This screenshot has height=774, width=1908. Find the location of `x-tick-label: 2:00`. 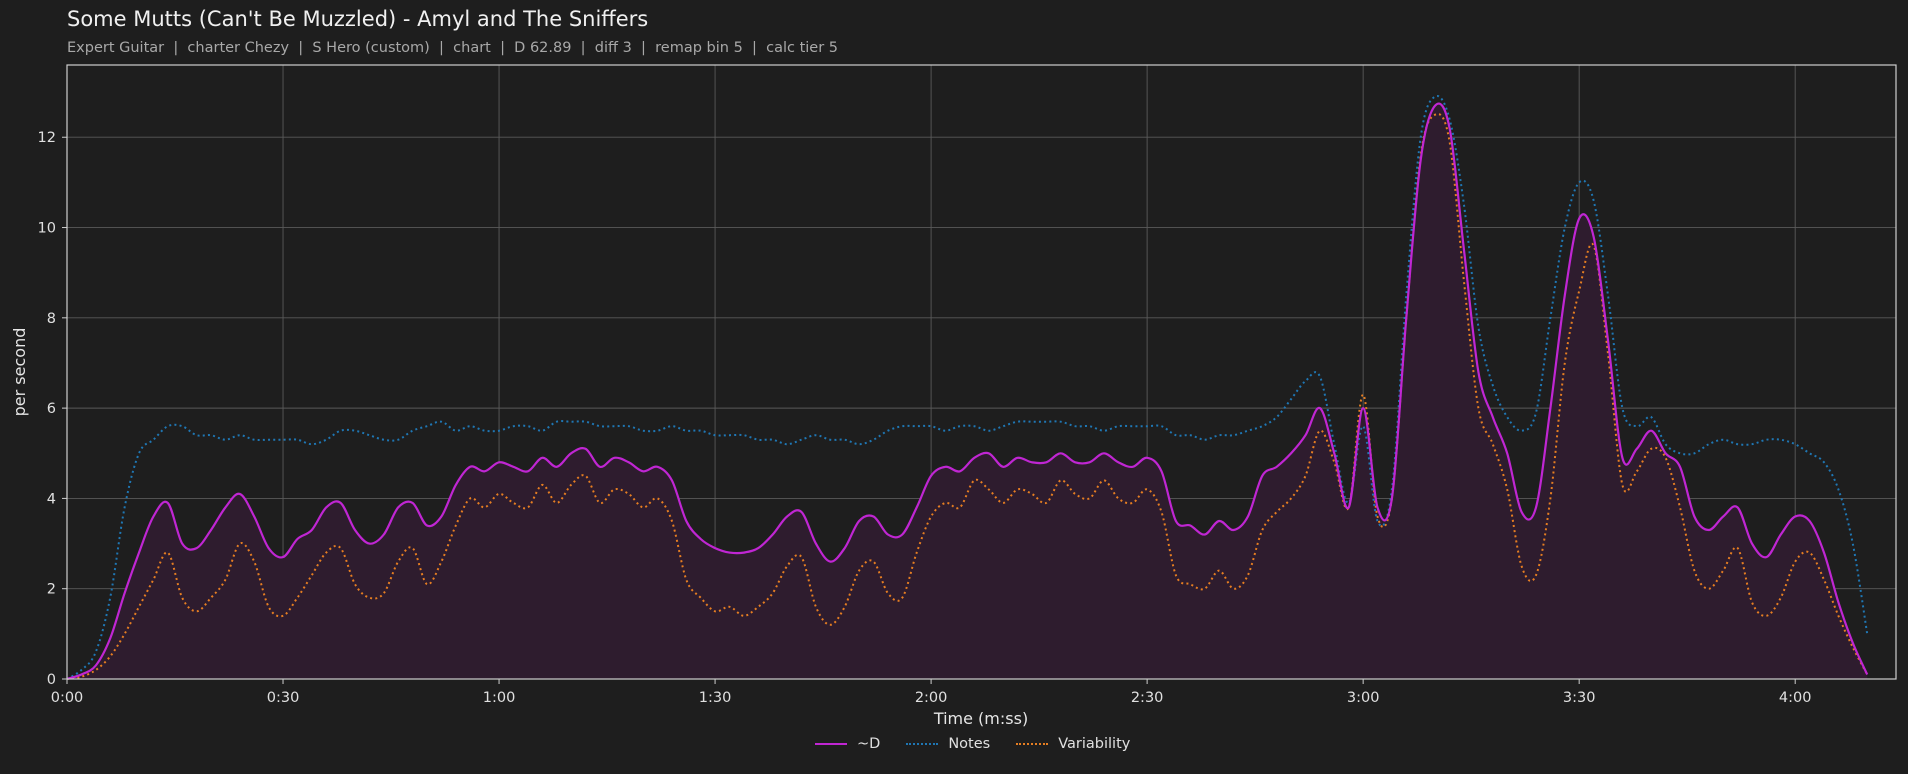

x-tick-label: 2:00 is located at coordinates (931, 698).